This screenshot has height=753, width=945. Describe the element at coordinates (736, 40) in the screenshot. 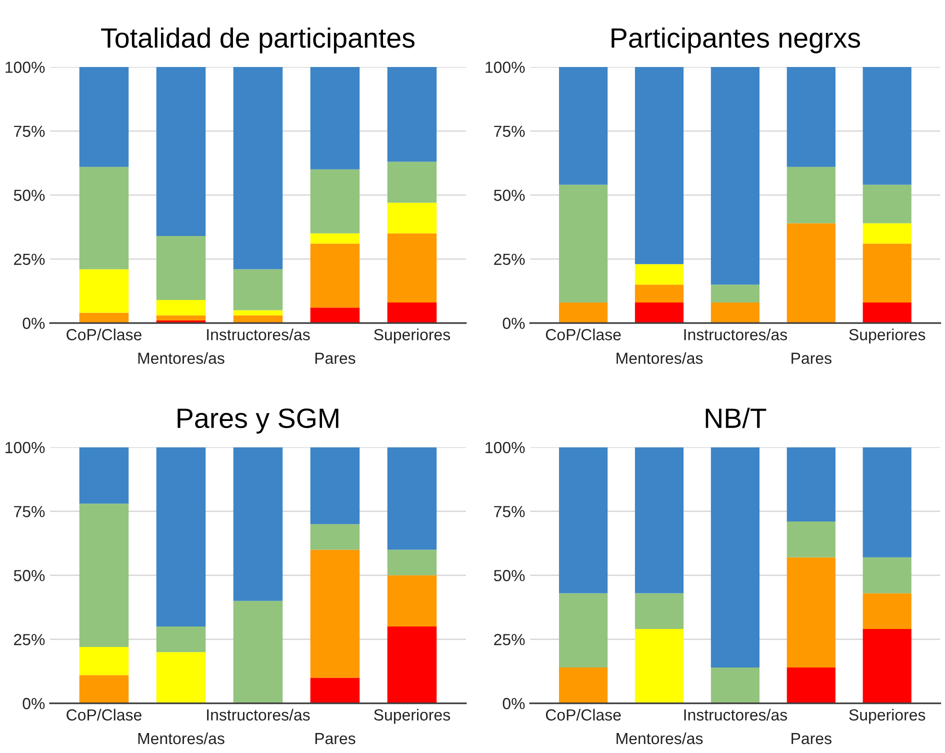

I see `chart-title: Participantes negrxs` at that location.